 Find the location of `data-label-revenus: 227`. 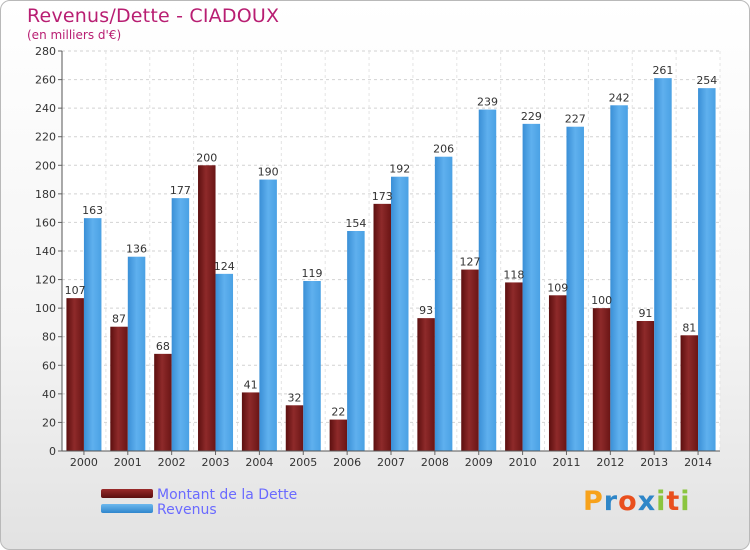

data-label-revenus: 227 is located at coordinates (575, 119).